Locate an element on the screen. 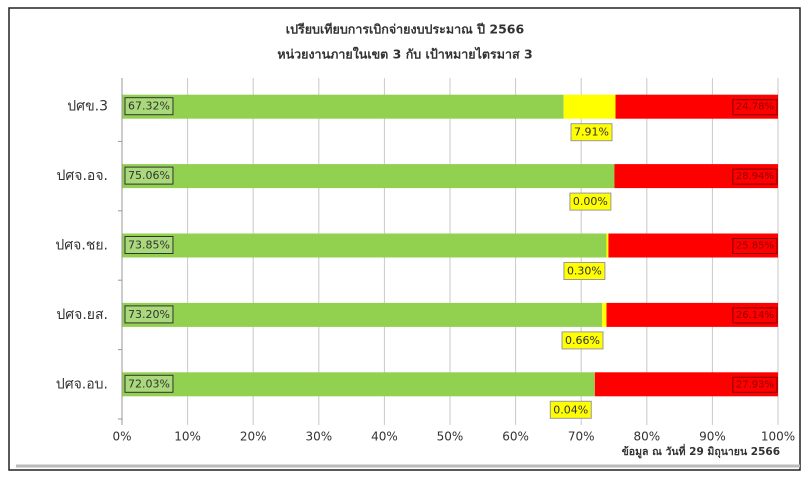 This screenshot has height=479, width=810. x-tick-label: 100% is located at coordinates (778, 437).